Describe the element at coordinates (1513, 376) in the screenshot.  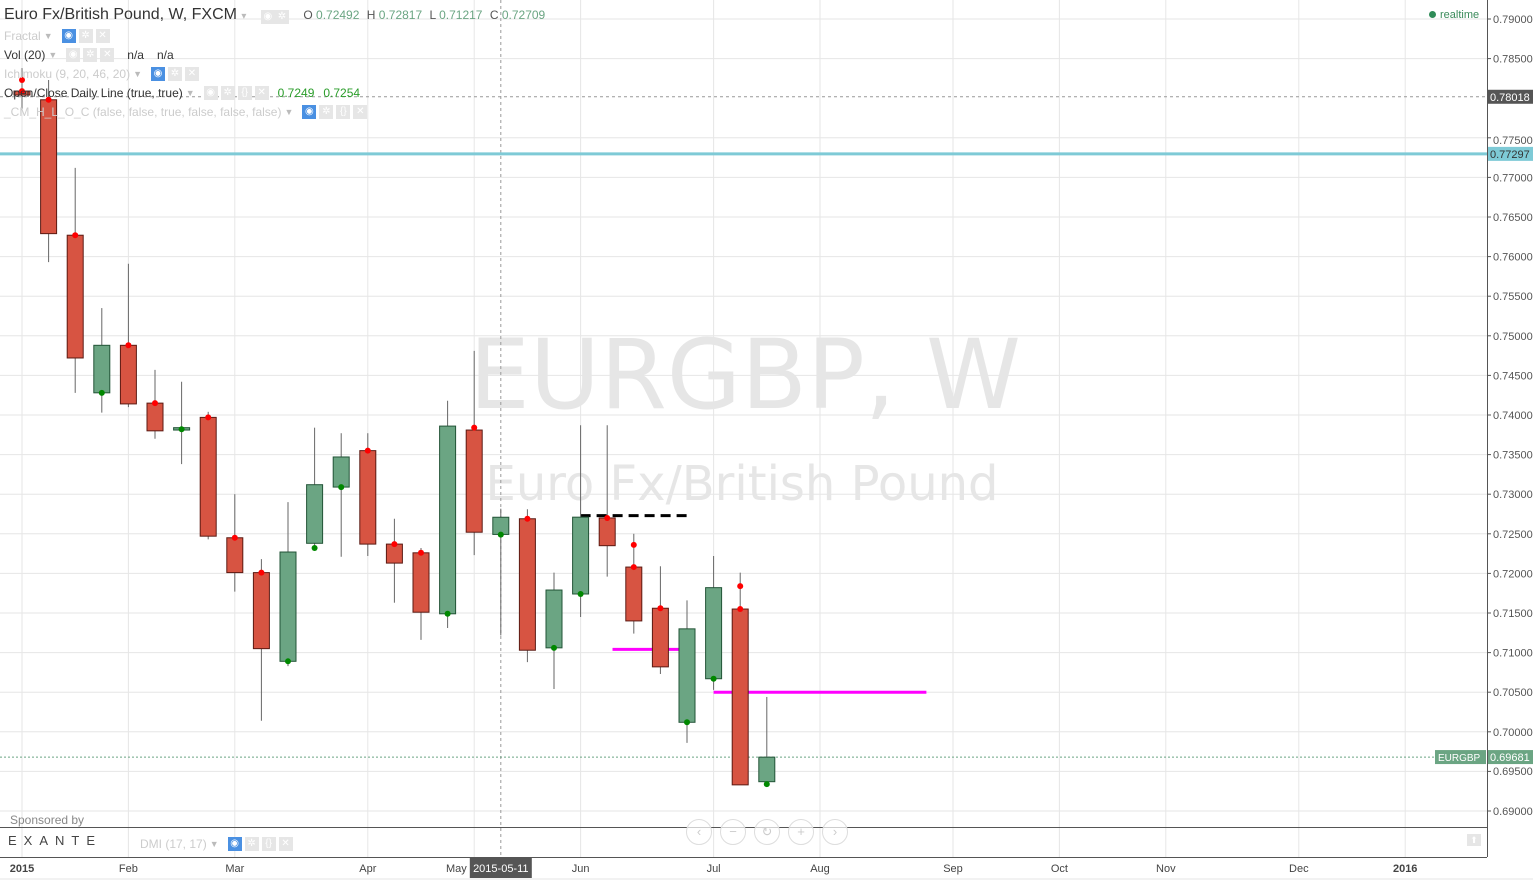
I see `y-tick-label: 0.74500` at that location.